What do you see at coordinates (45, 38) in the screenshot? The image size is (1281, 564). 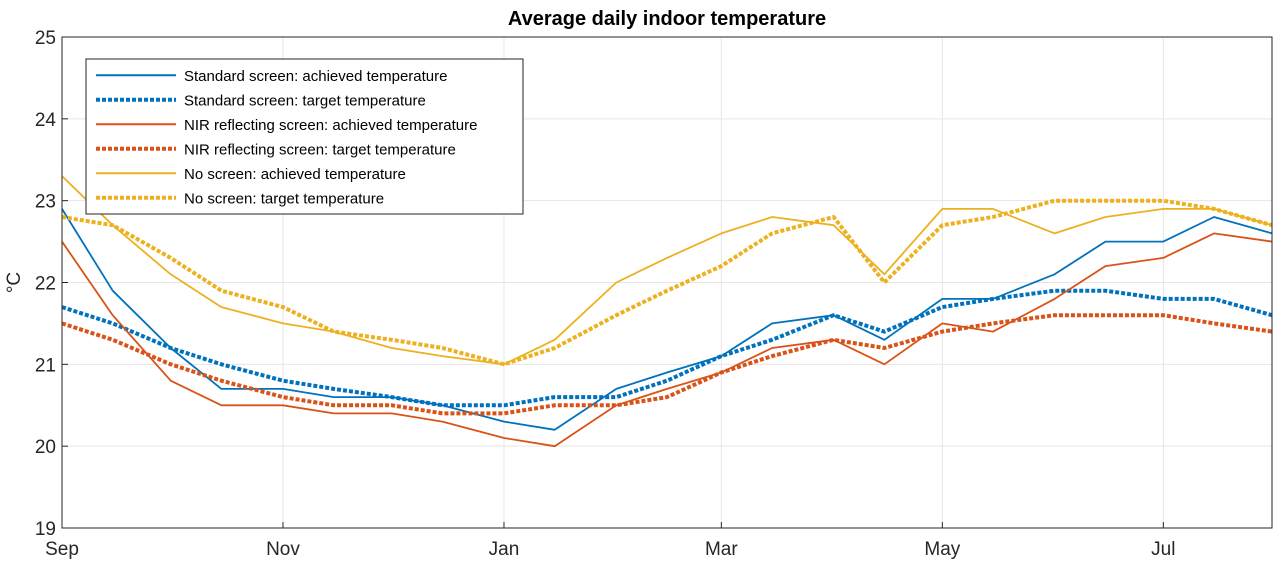 I see `y-tick-label: 25` at bounding box center [45, 38].